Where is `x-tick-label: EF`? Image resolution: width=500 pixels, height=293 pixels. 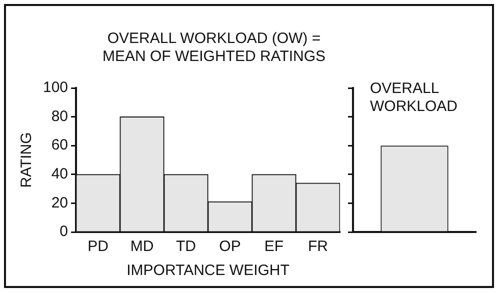 x-tick-label: EF is located at coordinates (274, 247).